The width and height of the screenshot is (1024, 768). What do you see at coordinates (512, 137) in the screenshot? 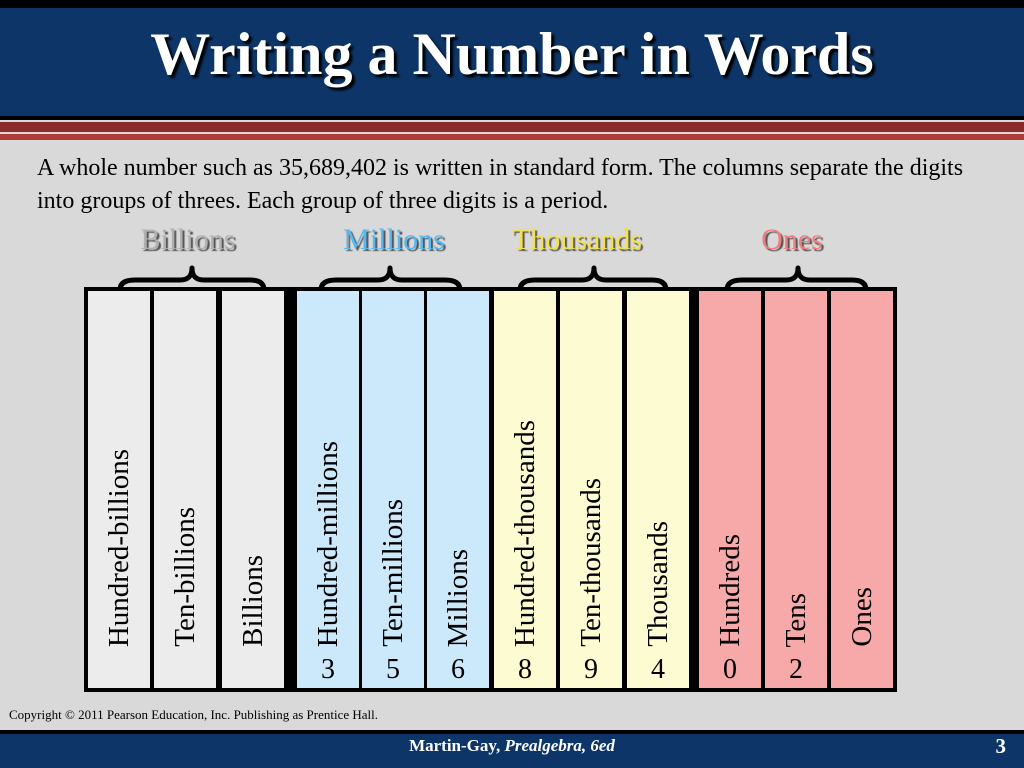
I see `header-divider-secondary` at bounding box center [512, 137].